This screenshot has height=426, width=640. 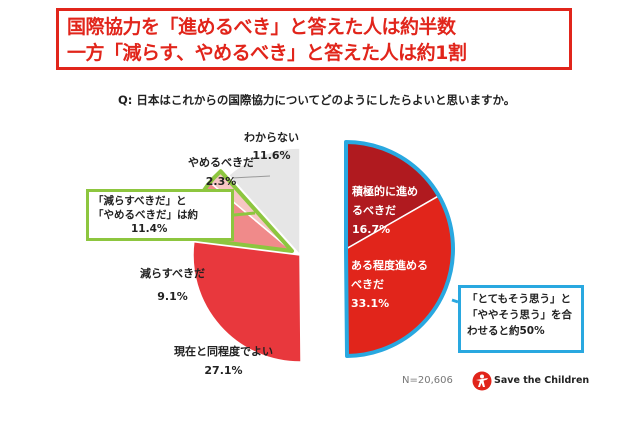 I want to click on label-somewhat-promote: ある程度進めるべきだ 33.1%, so click(x=390, y=283).